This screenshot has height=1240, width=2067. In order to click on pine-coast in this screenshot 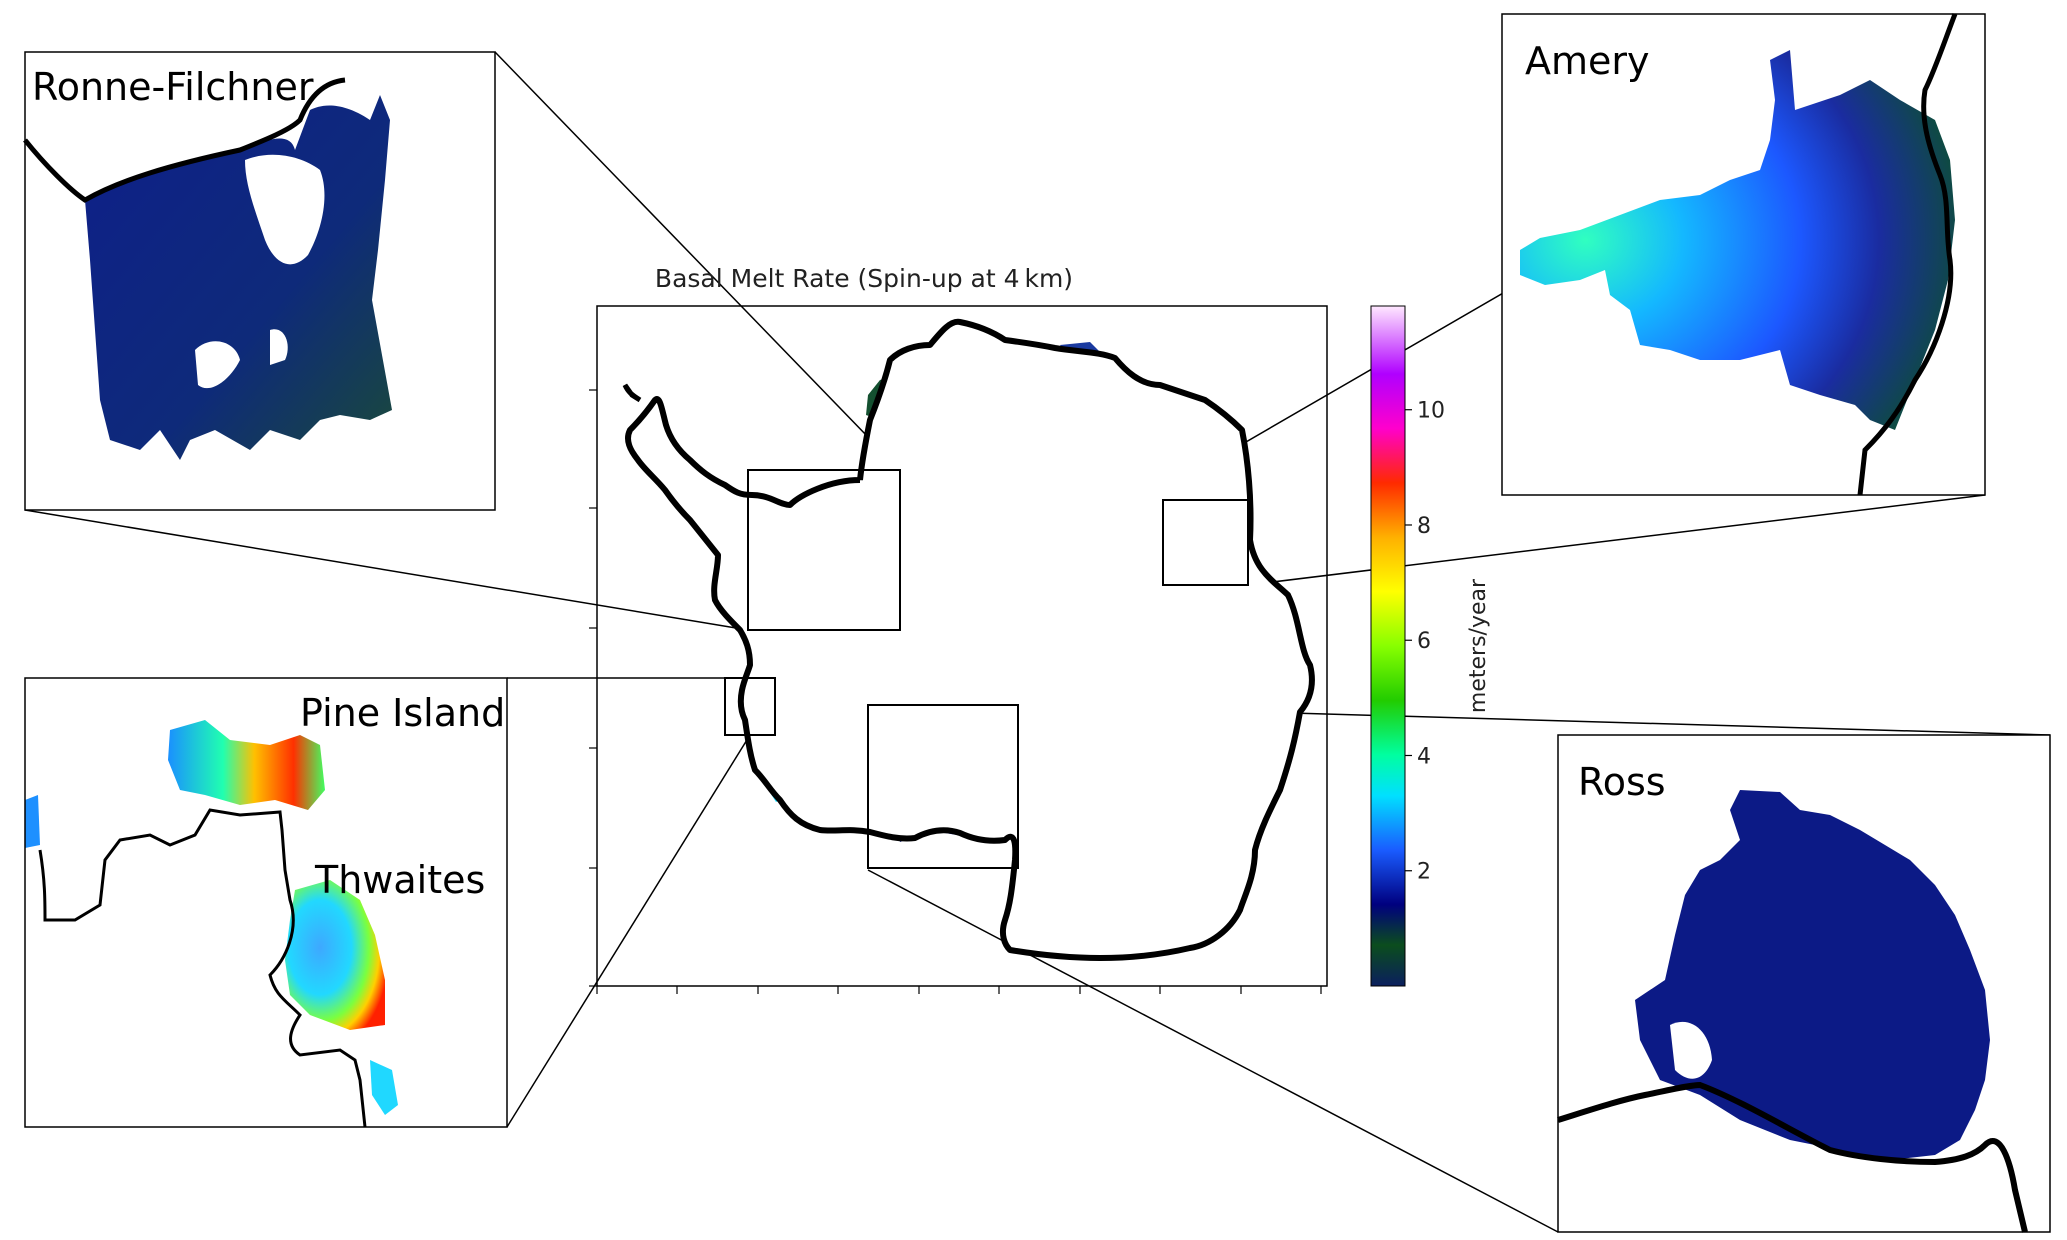, I will do `click(202, 968)`.